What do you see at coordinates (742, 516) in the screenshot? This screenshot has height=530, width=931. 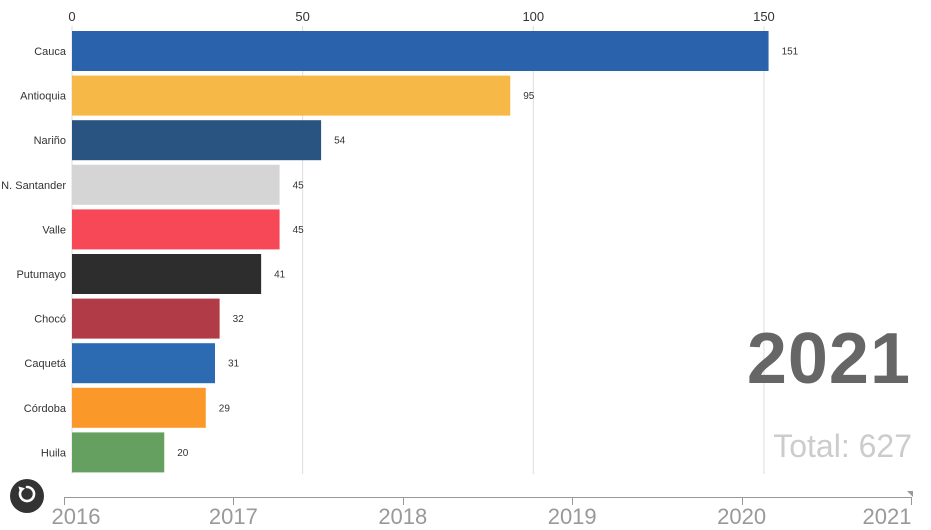 I see `timeline-year-label: 2020` at bounding box center [742, 516].